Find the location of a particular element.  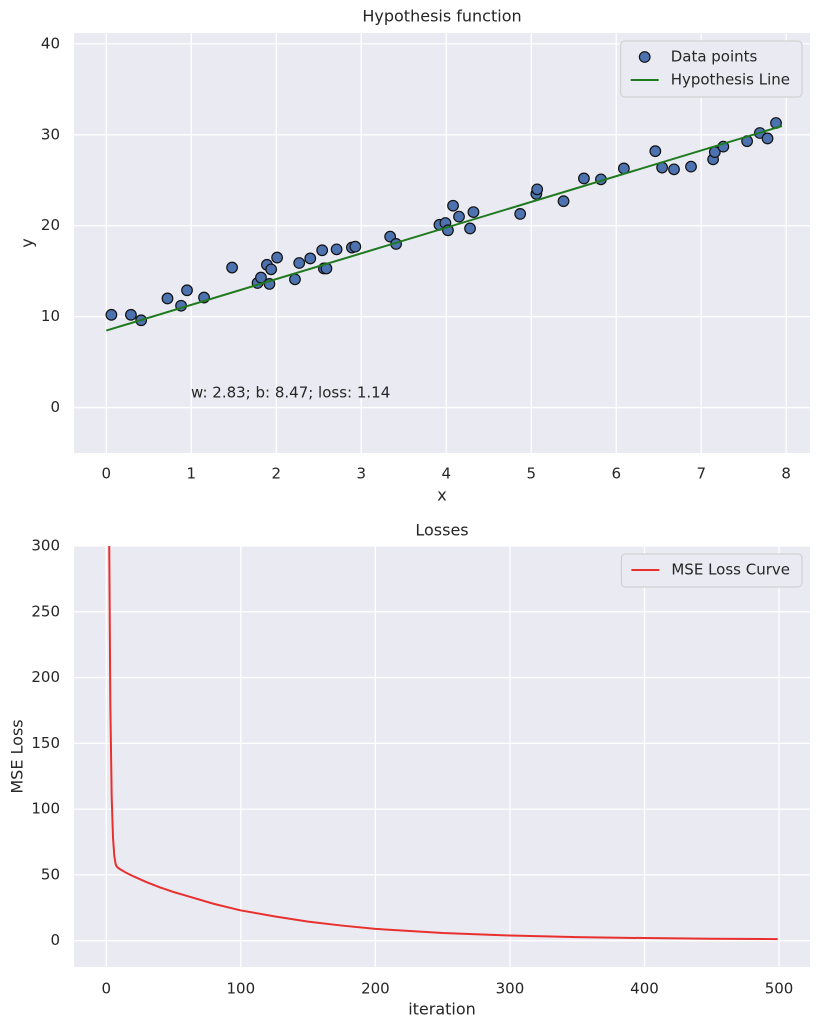

x-tick-label: 2 is located at coordinates (276, 474).